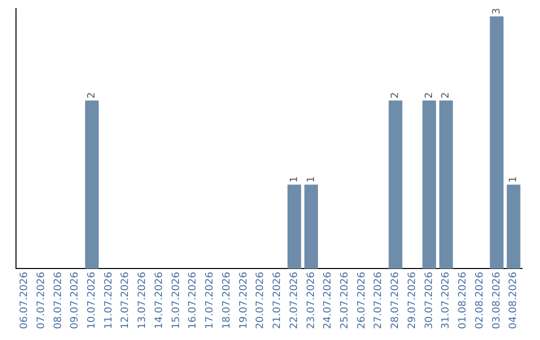 This screenshot has width=540, height=340. Describe the element at coordinates (496, 301) in the screenshot. I see `x-tick-label: 03.08.2026` at that location.